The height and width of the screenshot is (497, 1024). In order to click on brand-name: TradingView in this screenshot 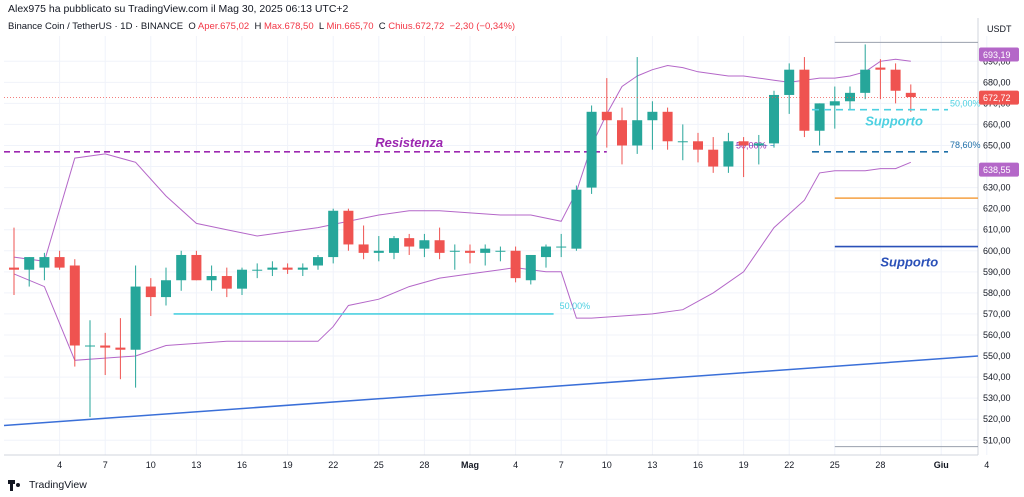, I will do `click(58, 485)`.